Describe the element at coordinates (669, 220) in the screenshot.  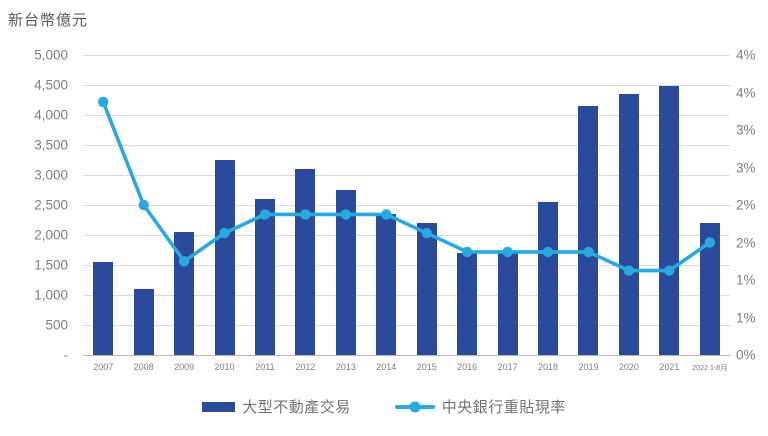
I see `bar-2021` at that location.